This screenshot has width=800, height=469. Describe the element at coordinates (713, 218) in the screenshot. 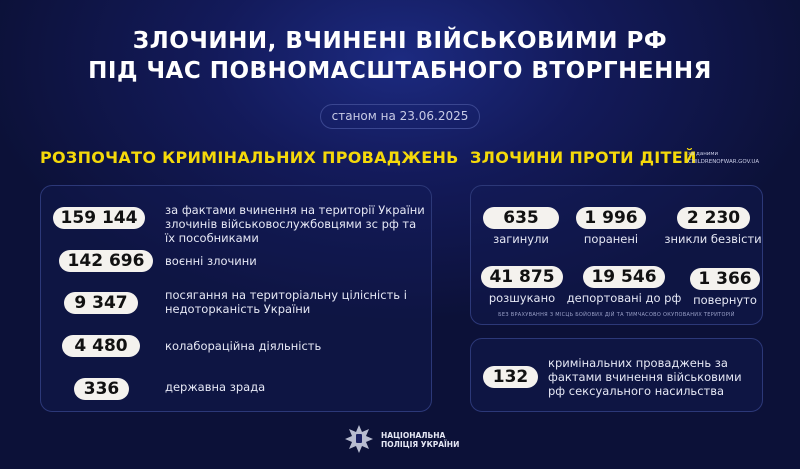

I see `child-stat-value: 2 230` at that location.